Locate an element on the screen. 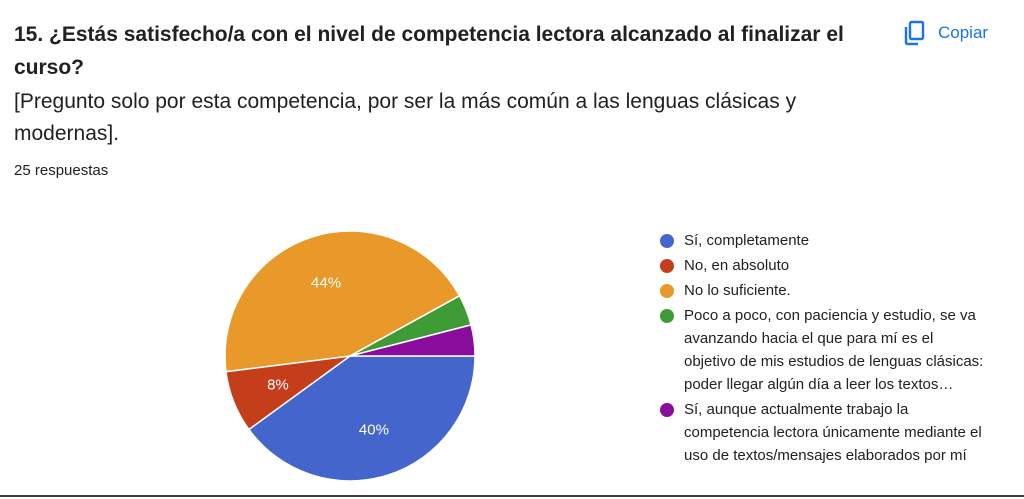  slice-percent-label: 8% is located at coordinates (278, 385).